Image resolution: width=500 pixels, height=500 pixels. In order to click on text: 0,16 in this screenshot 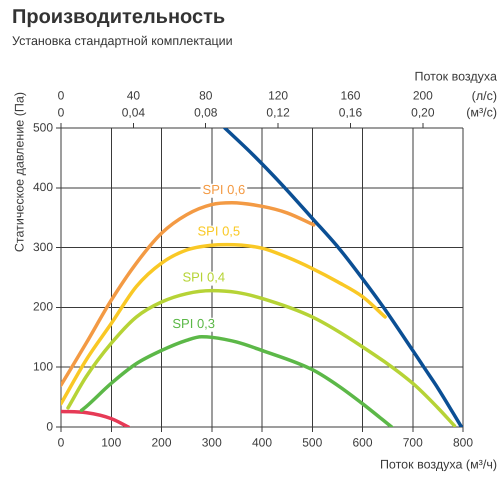, I will do `click(350, 112)`.